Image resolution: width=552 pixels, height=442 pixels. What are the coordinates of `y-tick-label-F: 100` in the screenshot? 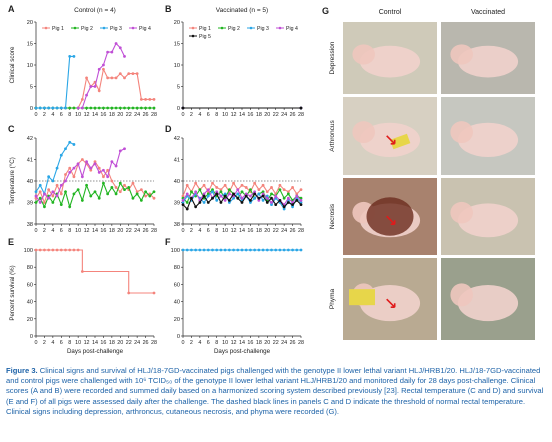 It's located at (175, 251).